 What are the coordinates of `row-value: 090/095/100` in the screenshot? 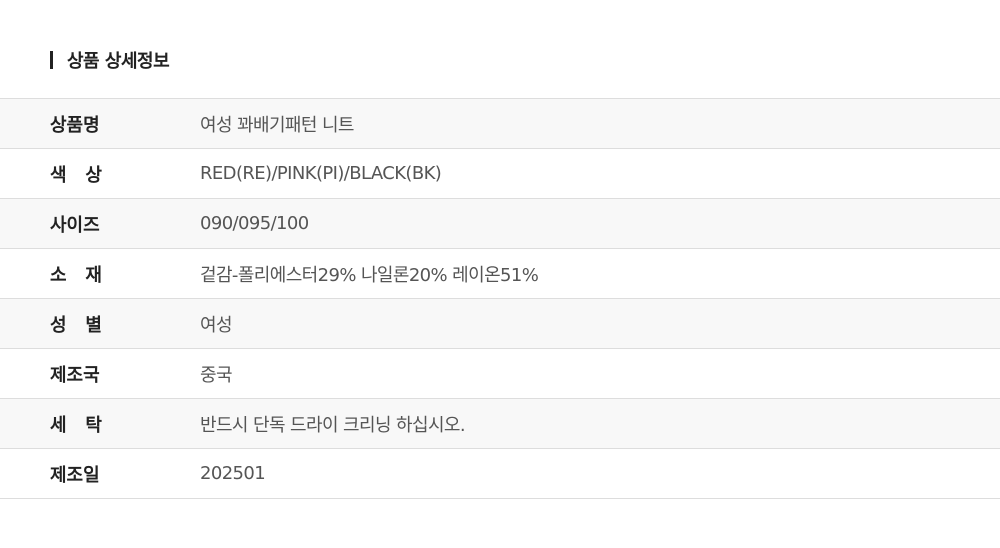 It's located at (254, 223).